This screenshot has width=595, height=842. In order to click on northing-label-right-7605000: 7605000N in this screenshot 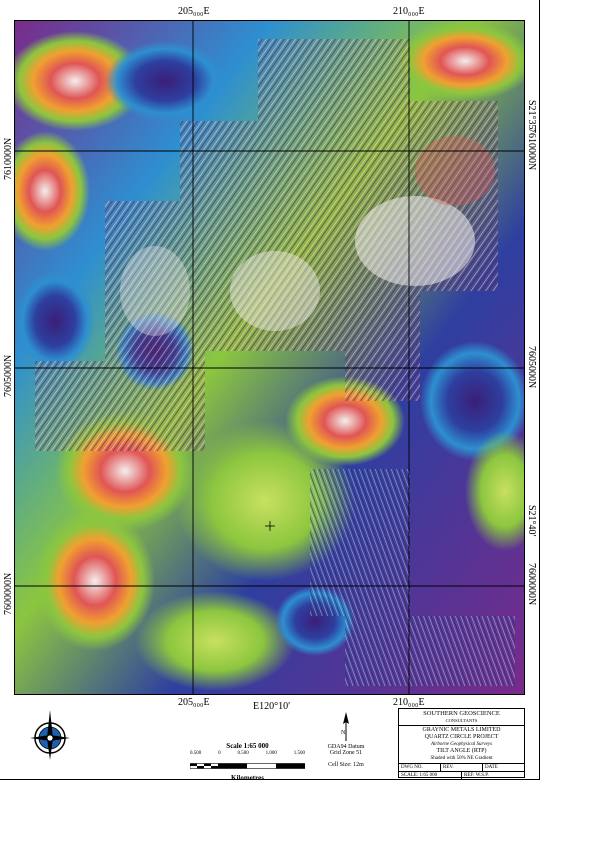, I will do `click(531, 367)`.